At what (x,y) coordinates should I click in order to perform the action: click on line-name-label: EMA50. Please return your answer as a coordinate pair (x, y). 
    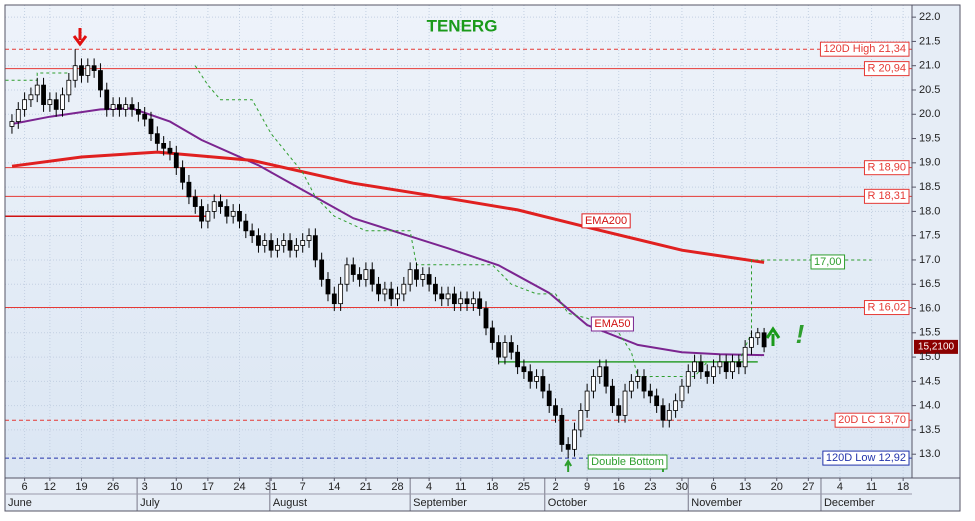
    Looking at the image, I should click on (612, 324).